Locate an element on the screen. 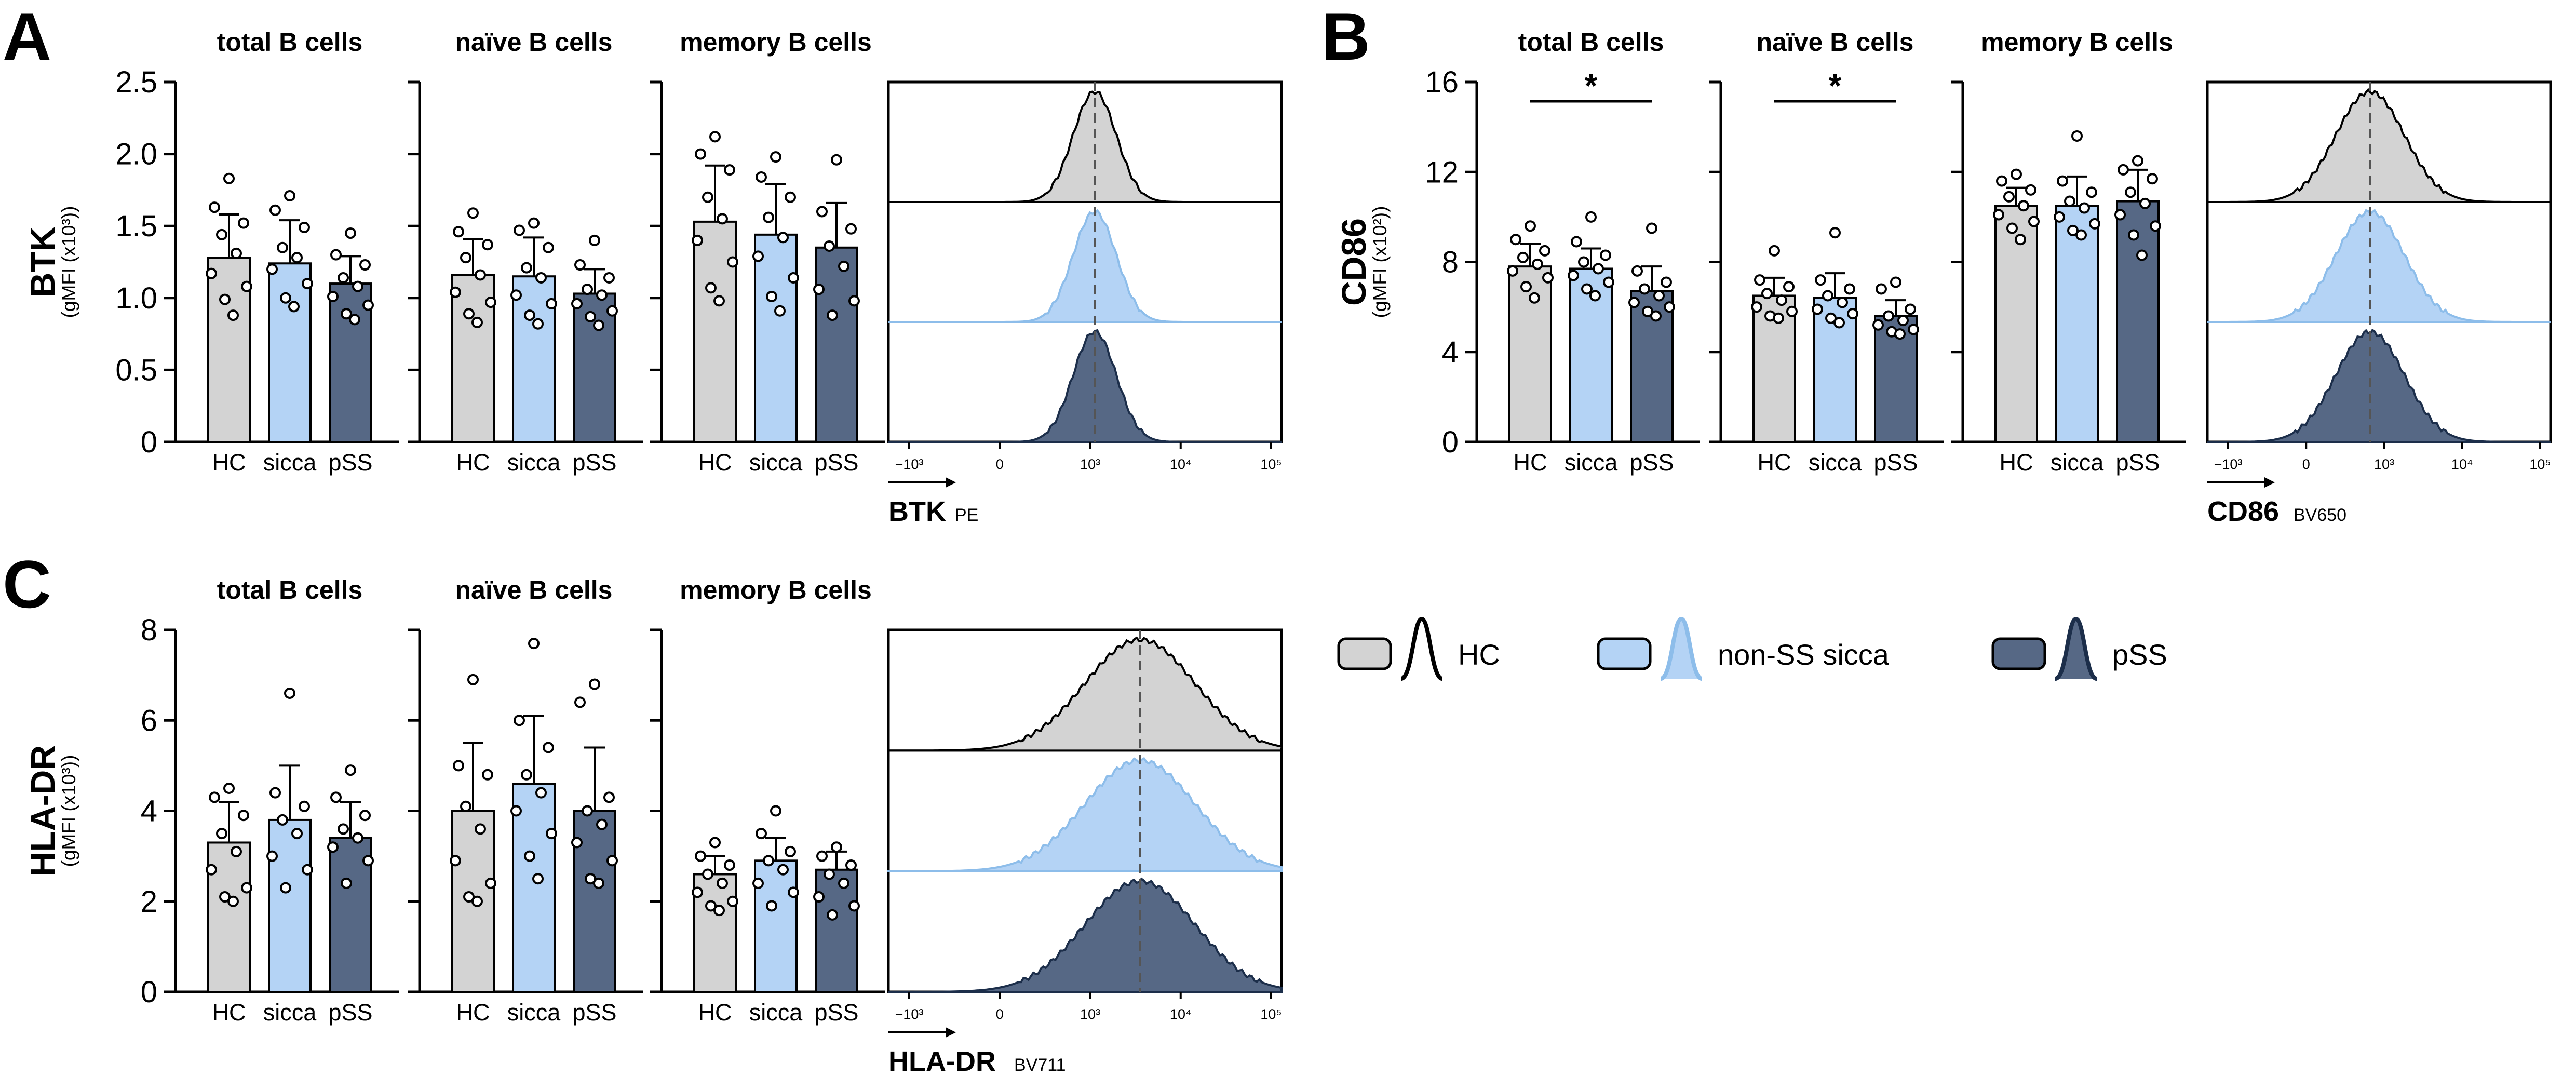 Image resolution: width=2576 pixels, height=1090 pixels. subplot-title: memory B cells is located at coordinates (776, 589).